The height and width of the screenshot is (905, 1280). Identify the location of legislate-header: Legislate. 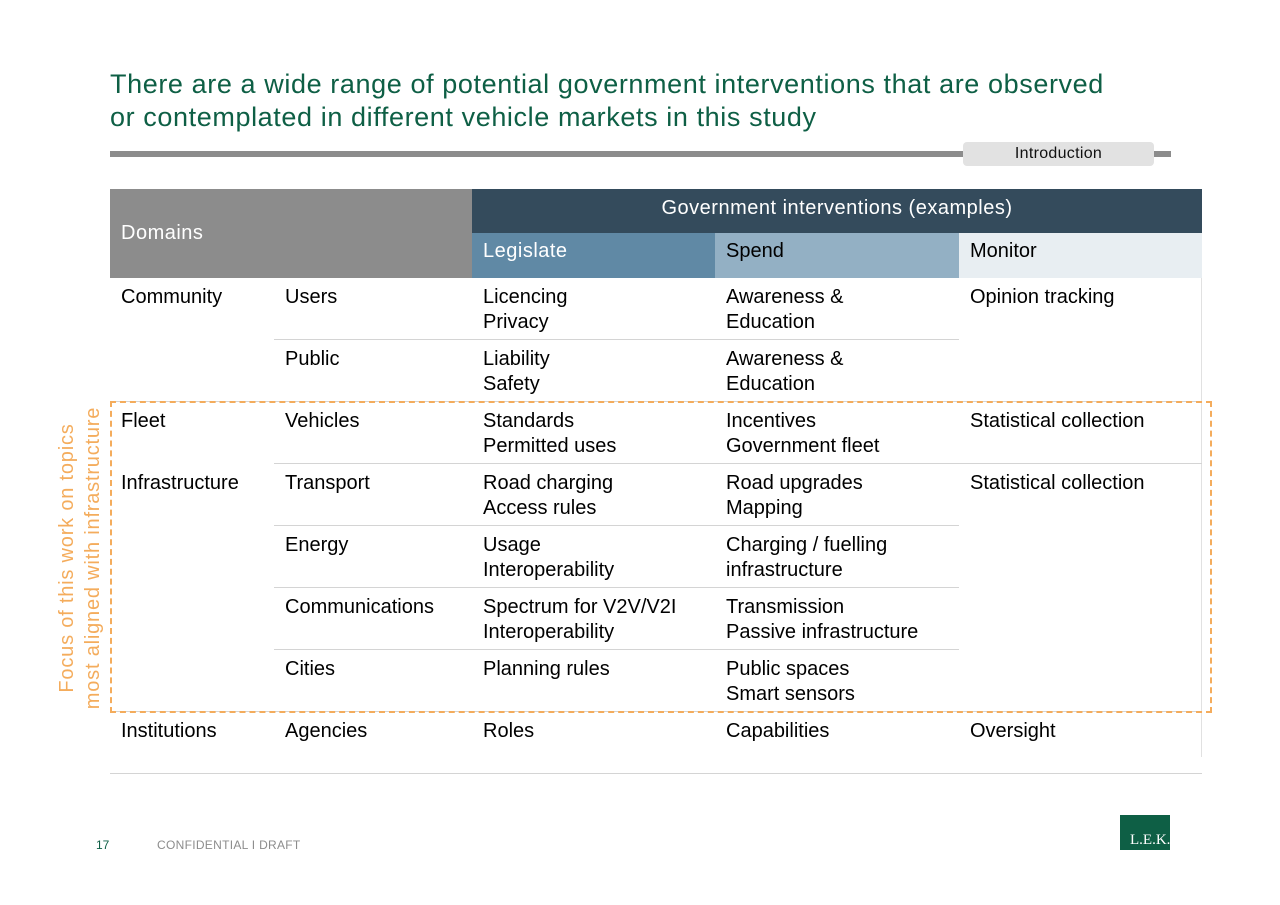
(593, 255).